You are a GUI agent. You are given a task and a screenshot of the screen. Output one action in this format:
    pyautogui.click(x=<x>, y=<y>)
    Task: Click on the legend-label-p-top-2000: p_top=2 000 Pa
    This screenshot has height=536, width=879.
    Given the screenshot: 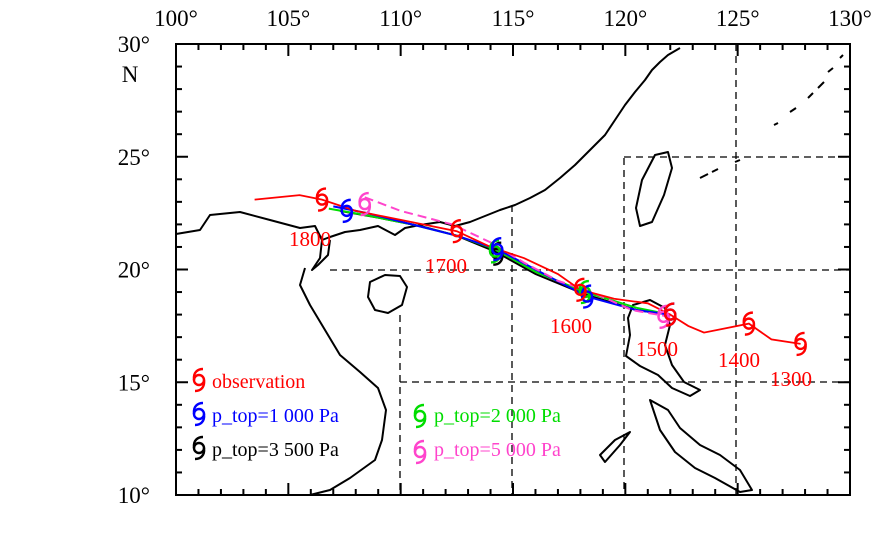 What is the action you would take?
    pyautogui.click(x=497, y=416)
    